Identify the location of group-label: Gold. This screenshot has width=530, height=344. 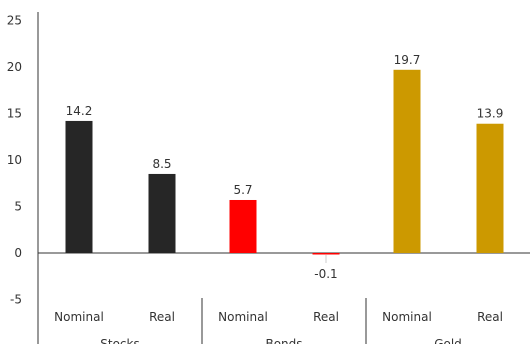
(448, 340).